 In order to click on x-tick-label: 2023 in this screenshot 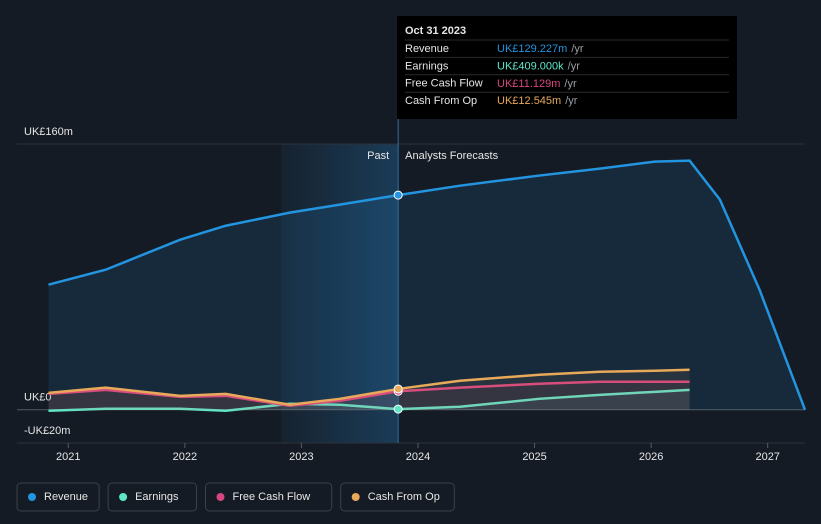, I will do `click(301, 457)`.